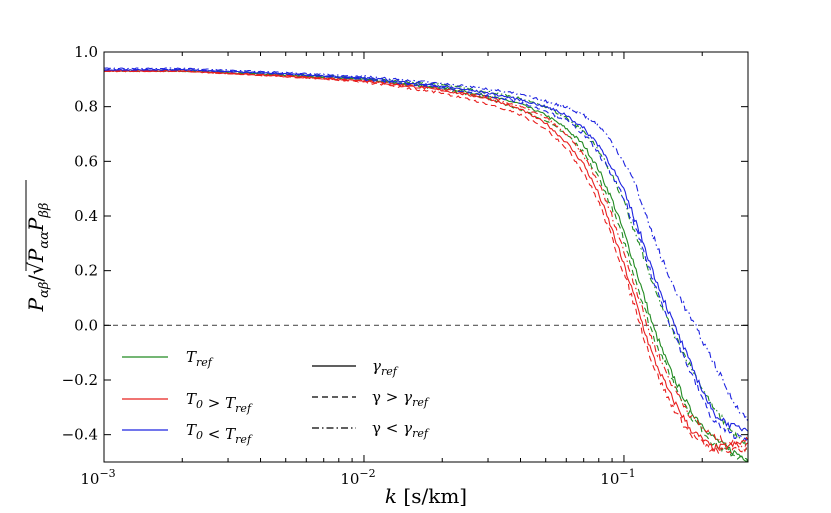  I want to click on y-tick-label: 0.4, so click(86, 216).